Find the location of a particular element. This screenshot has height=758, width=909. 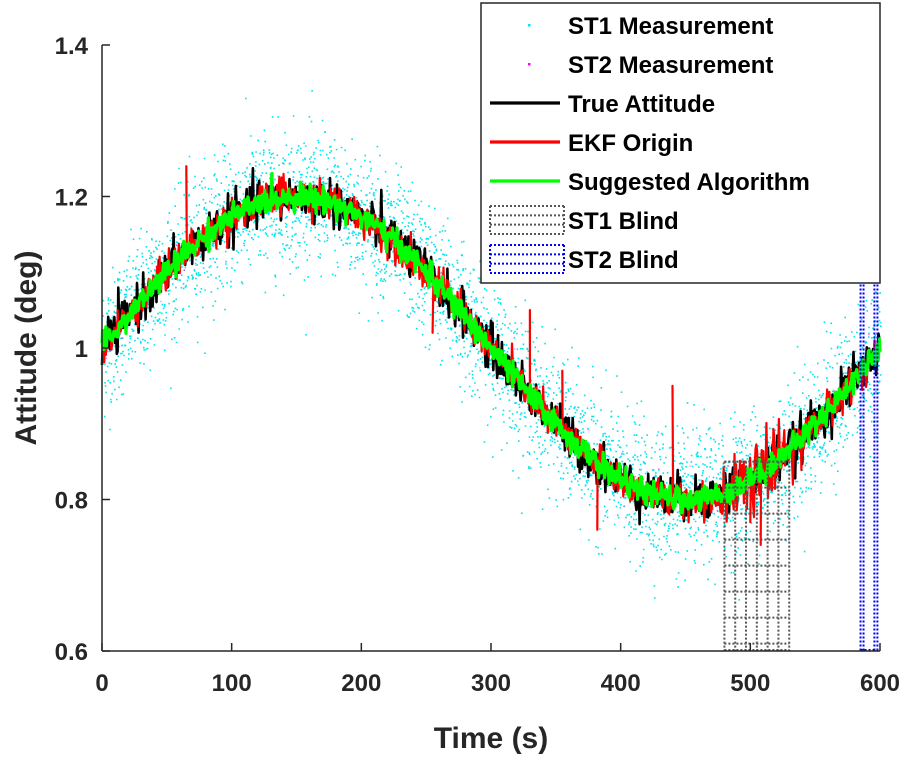

legend-entry: Suggested Algorithm is located at coordinates (650, 182).